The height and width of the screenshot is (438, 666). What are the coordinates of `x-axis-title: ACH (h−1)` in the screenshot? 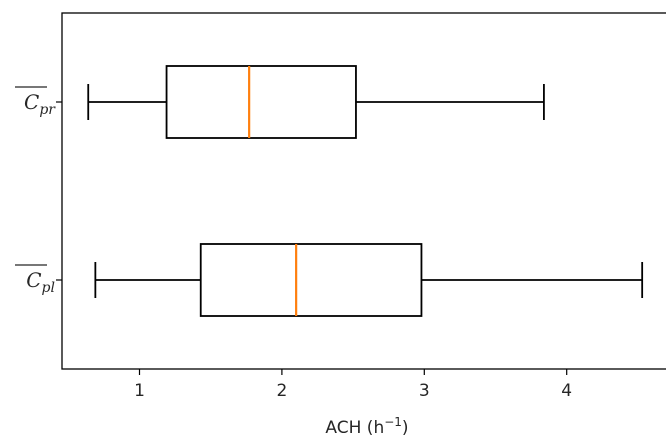 It's located at (366, 426).